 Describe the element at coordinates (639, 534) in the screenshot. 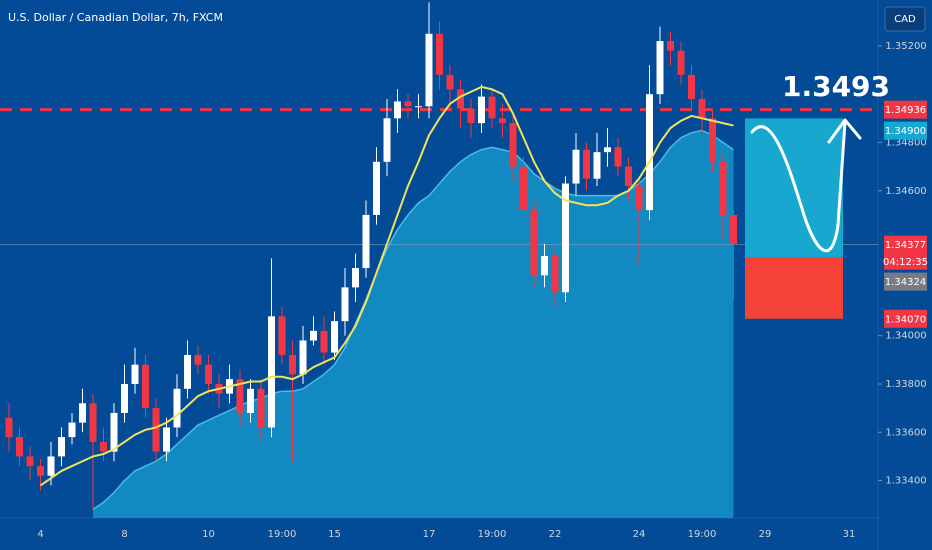

I see `x-tick-label: 24` at that location.